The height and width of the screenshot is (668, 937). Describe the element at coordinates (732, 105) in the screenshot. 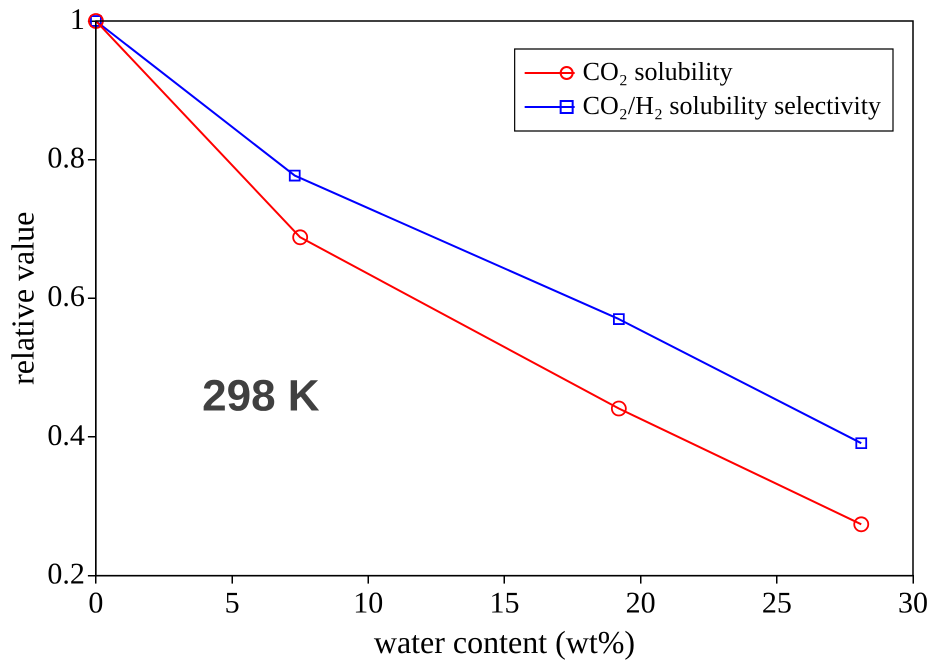

I see `legend-label: CO₂/H₂ solubility selectivity` at that location.